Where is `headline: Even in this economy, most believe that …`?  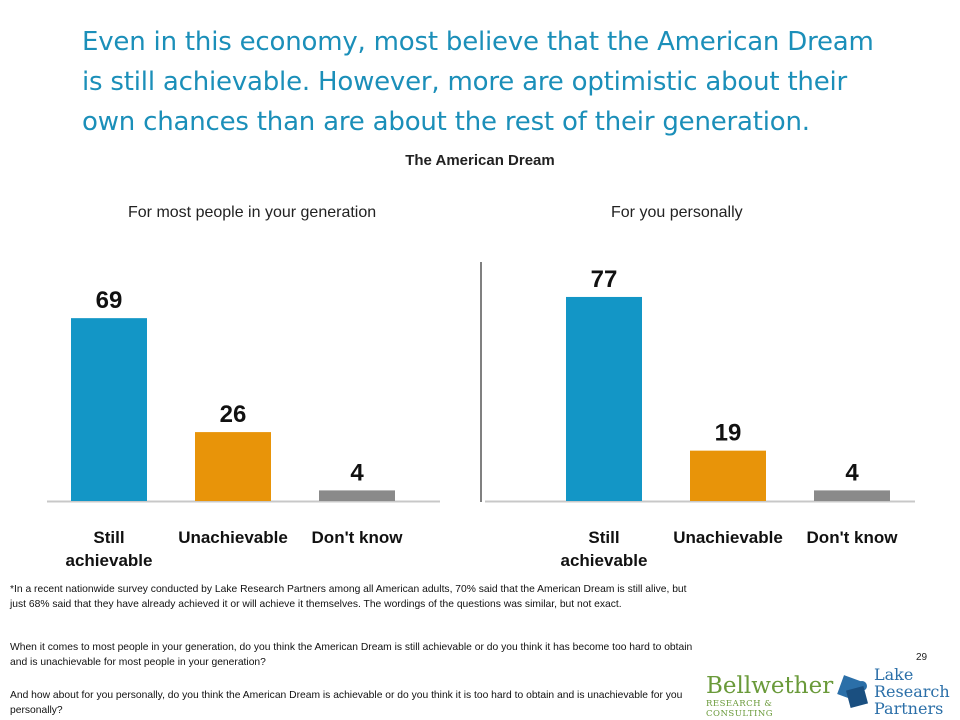
headline: Even in this economy, most believe that … is located at coordinates (478, 82).